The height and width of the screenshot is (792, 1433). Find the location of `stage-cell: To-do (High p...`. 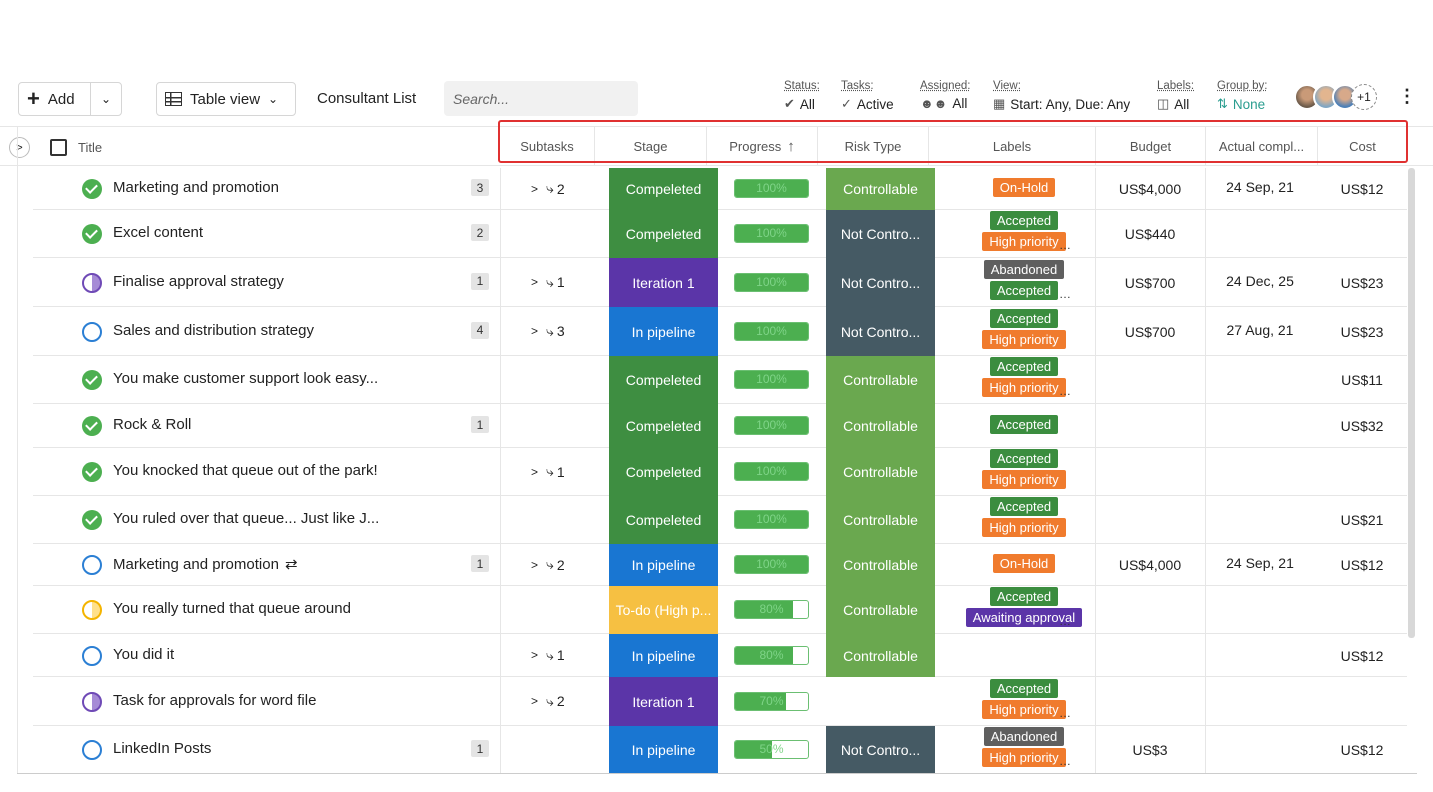

stage-cell: To-do (High p... is located at coordinates (663, 610).